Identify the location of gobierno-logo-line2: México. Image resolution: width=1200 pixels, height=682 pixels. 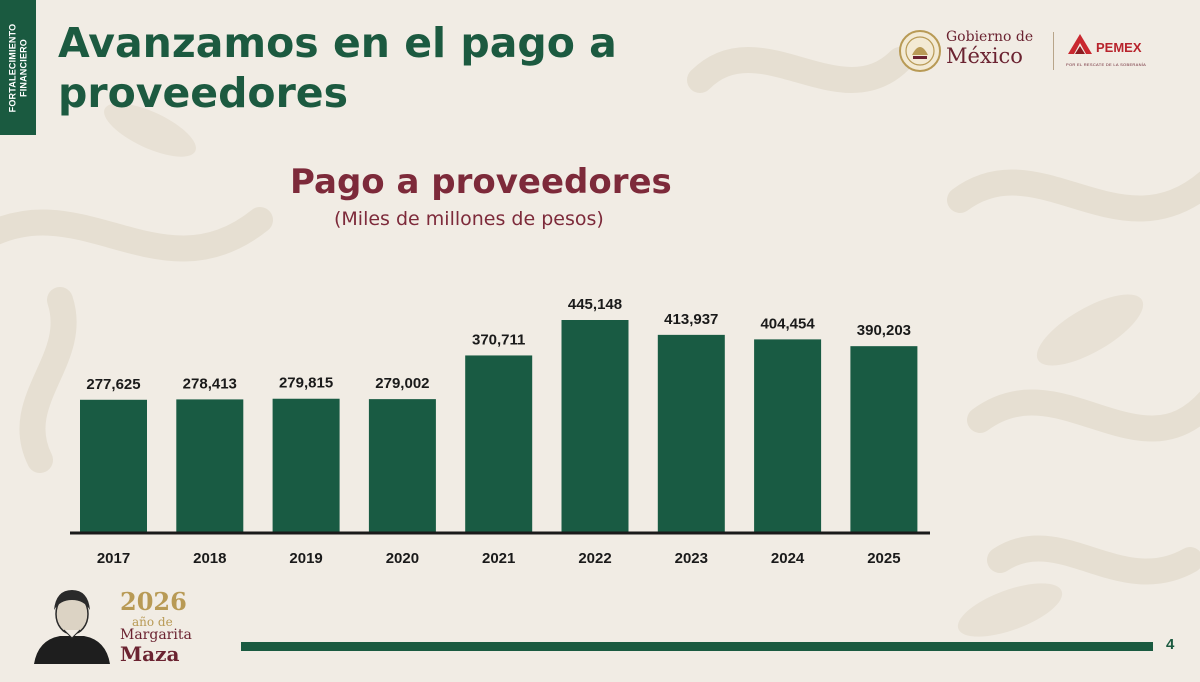
(984, 56).